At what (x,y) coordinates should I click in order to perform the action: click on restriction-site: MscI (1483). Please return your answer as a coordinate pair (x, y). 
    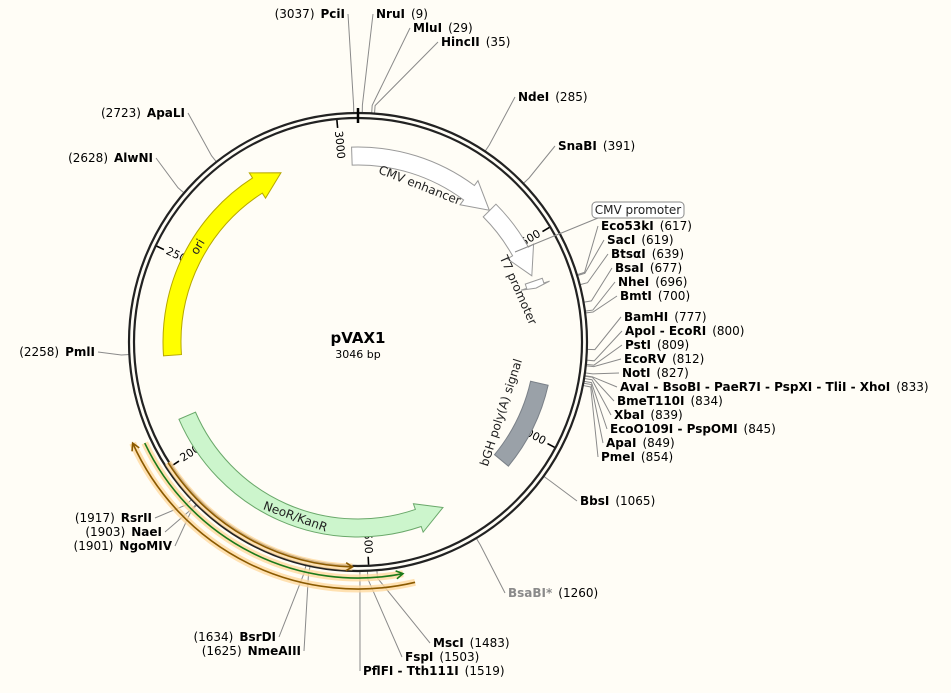
    Looking at the image, I should click on (471, 643).